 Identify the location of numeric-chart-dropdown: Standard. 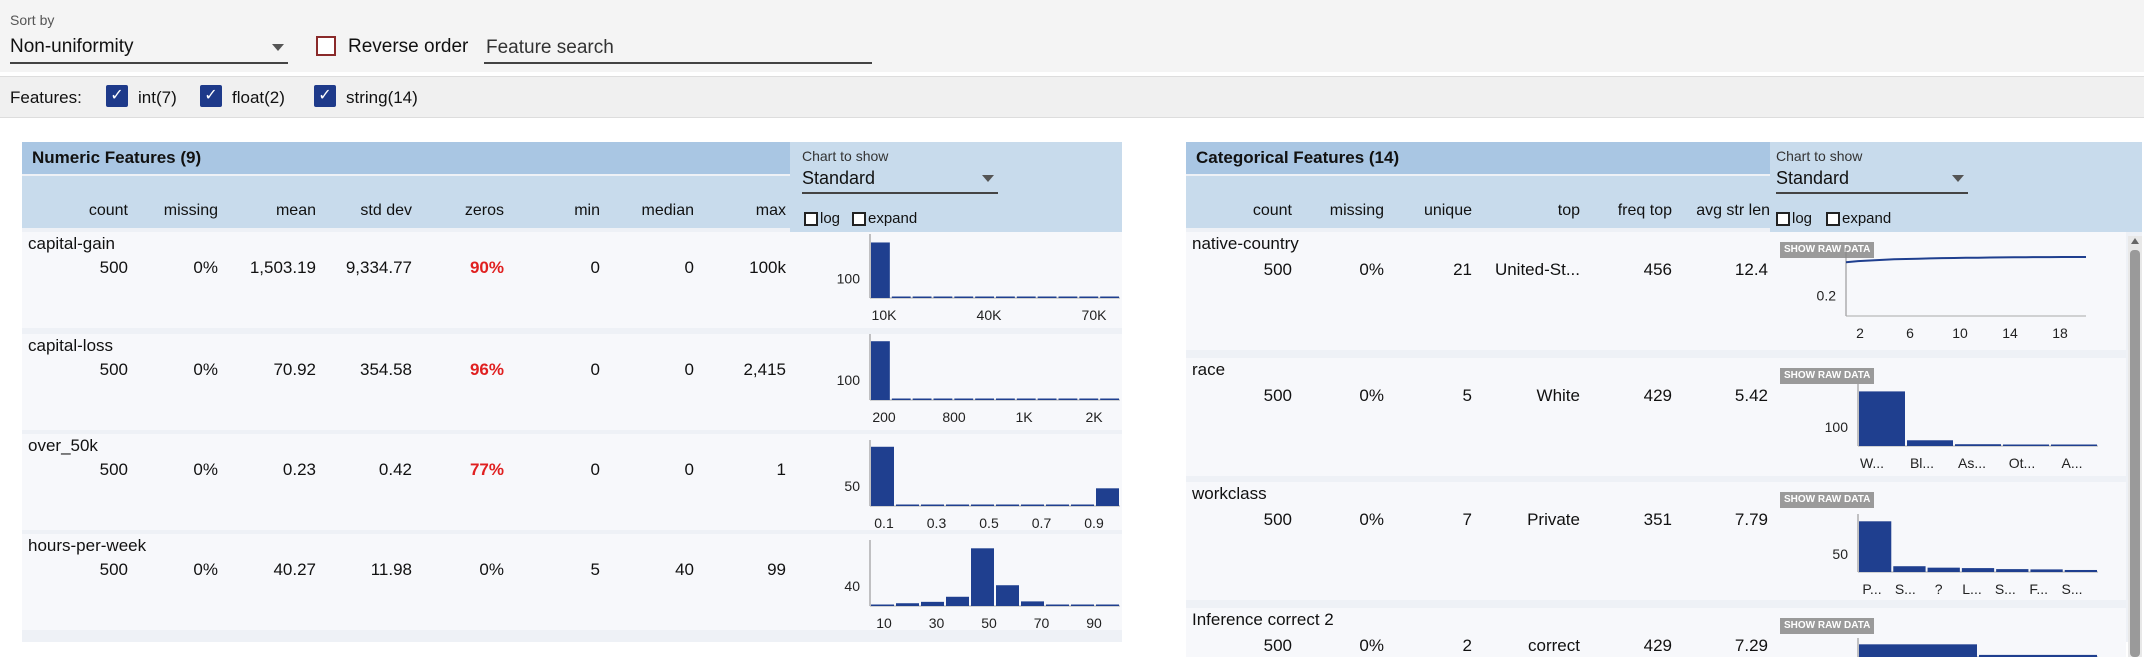
(900, 180).